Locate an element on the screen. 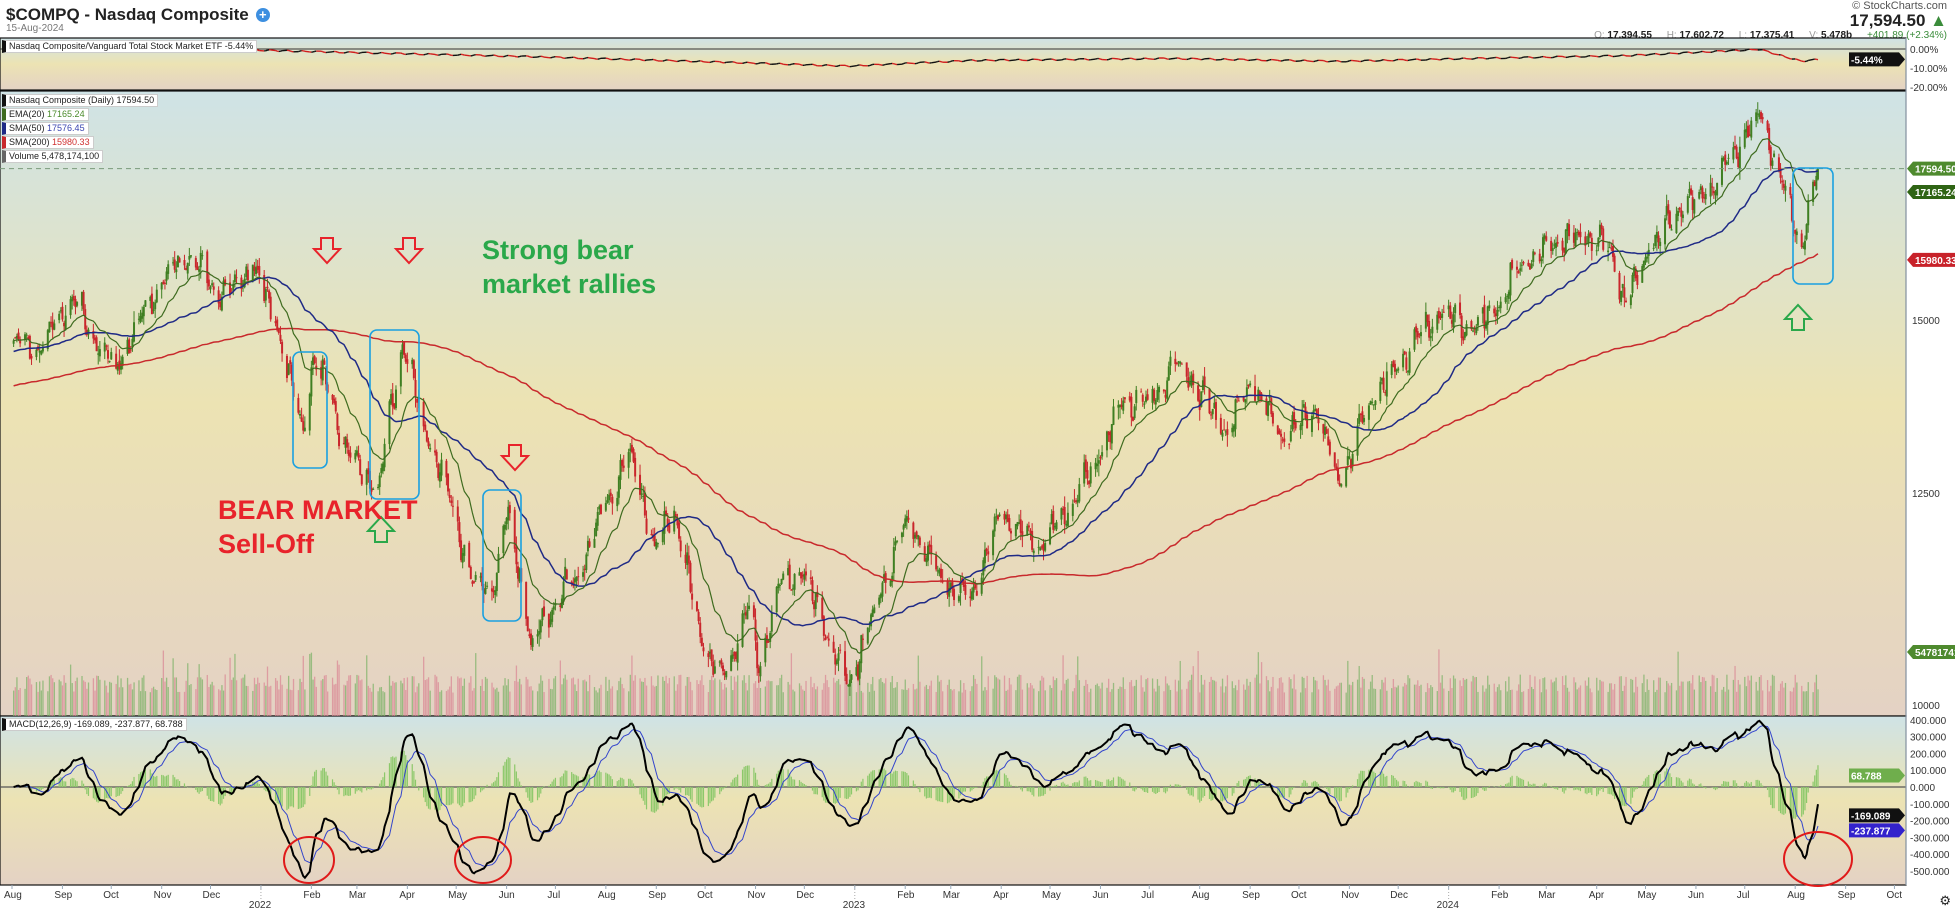  legend-macd: MACD(12,26,9) -169.089, -237.877, 68.788 is located at coordinates (94, 724).